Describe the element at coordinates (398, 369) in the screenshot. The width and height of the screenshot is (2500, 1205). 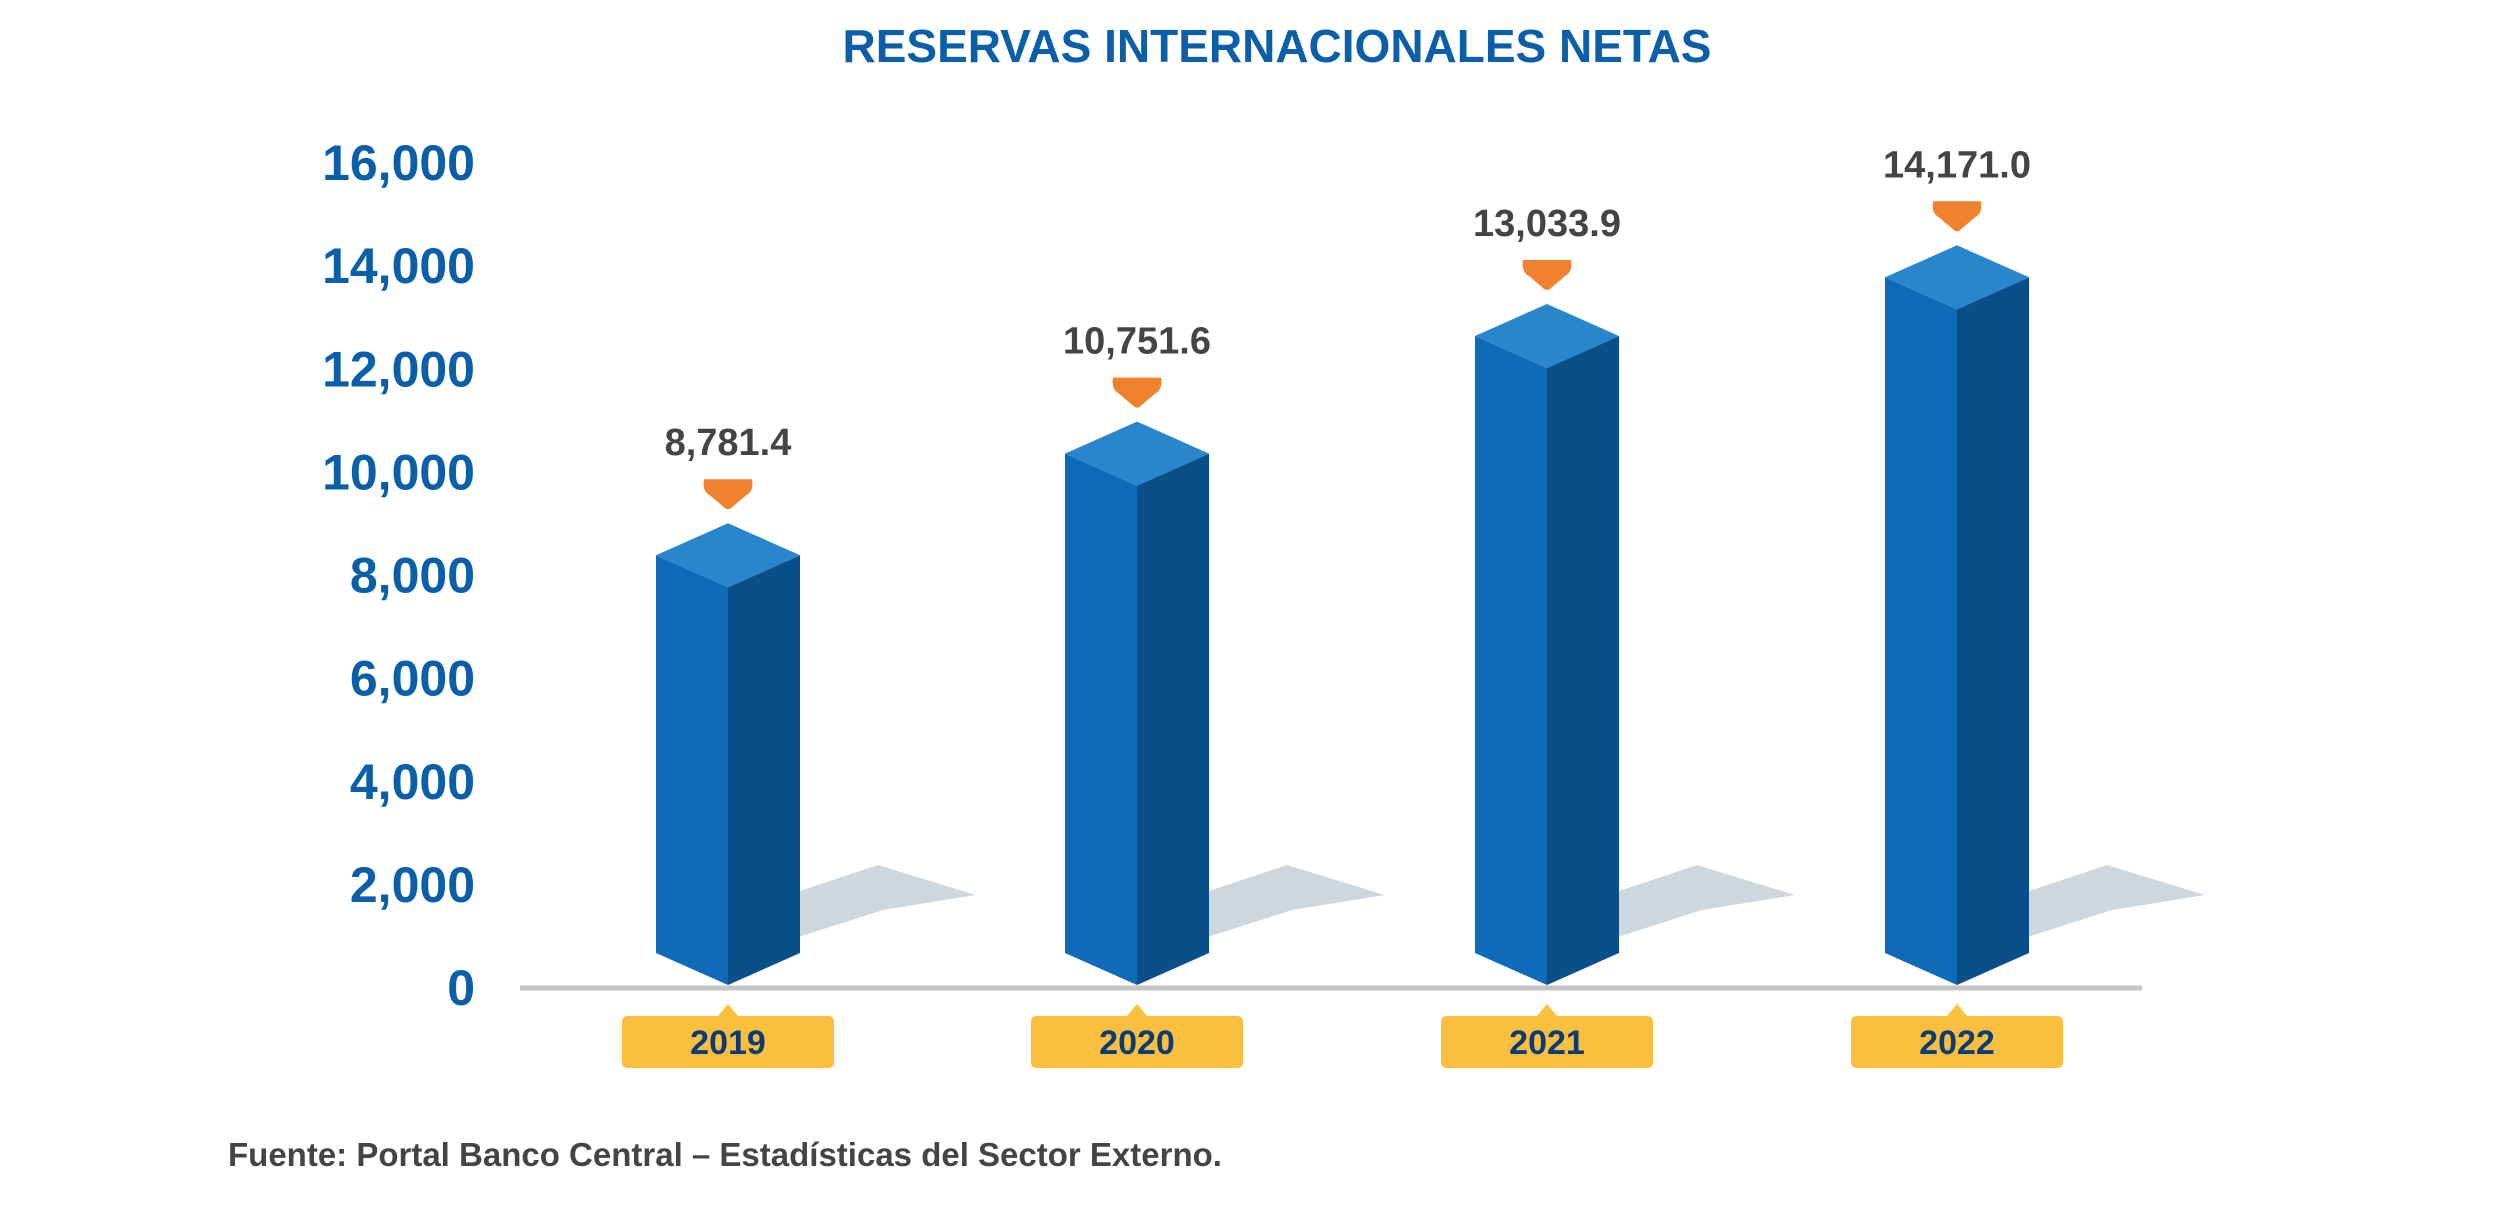
I see `y-tick-label: 12,000` at that location.